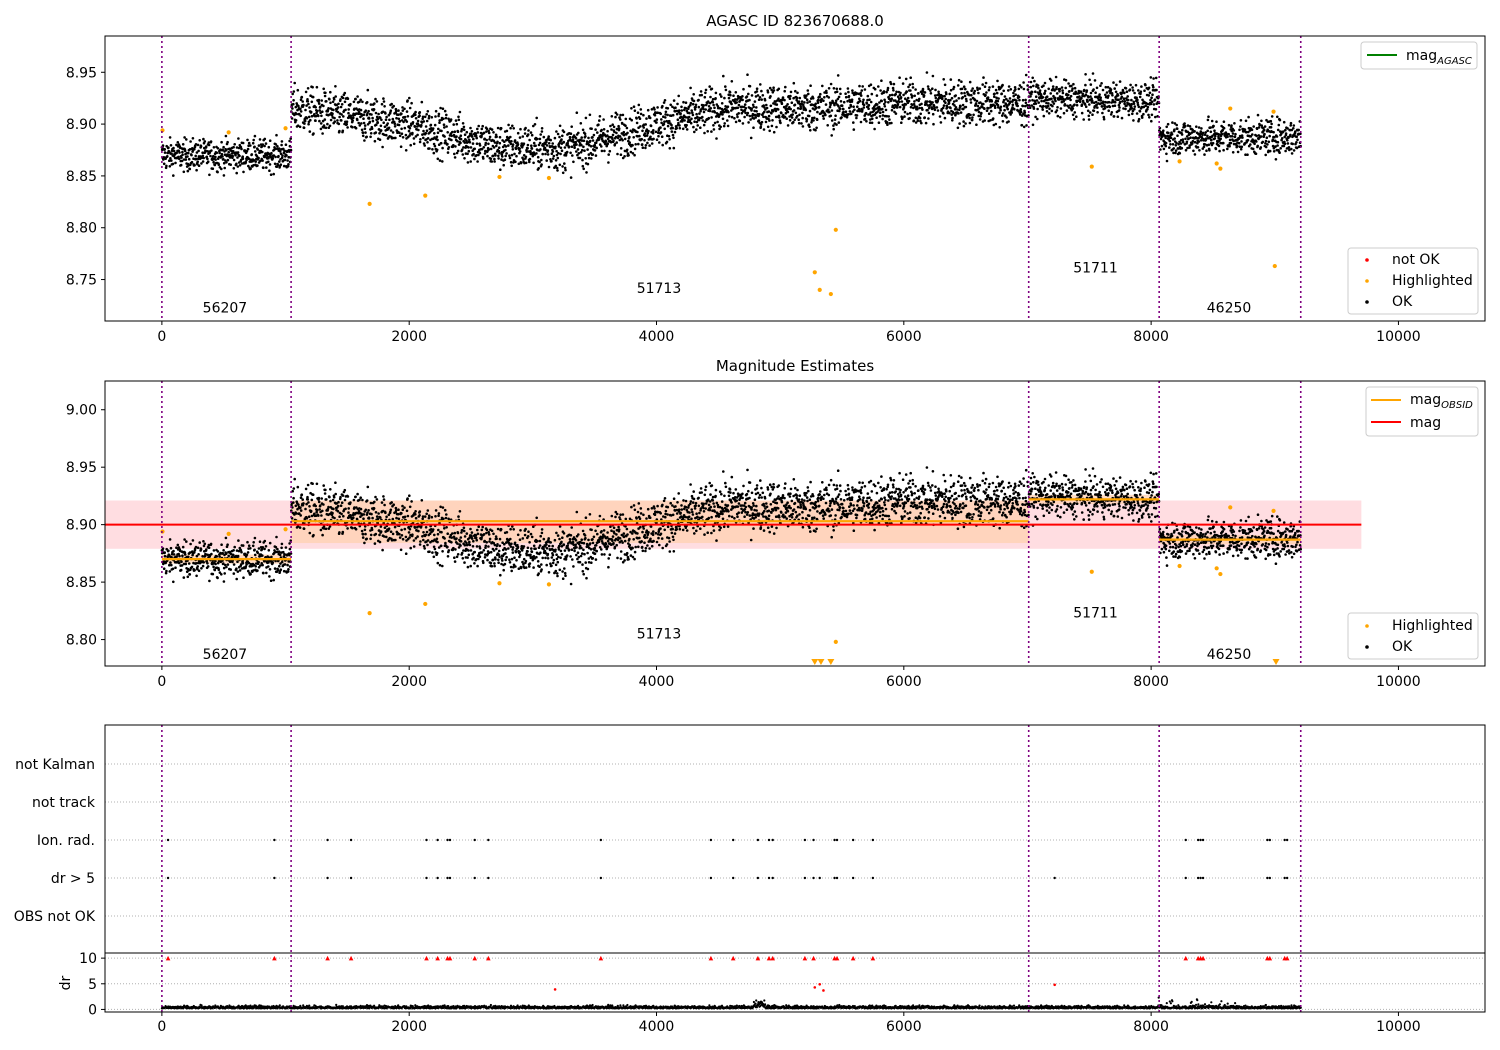  What do you see at coordinates (1179, 161) in the screenshot?
I see `highlighted-point` at bounding box center [1179, 161].